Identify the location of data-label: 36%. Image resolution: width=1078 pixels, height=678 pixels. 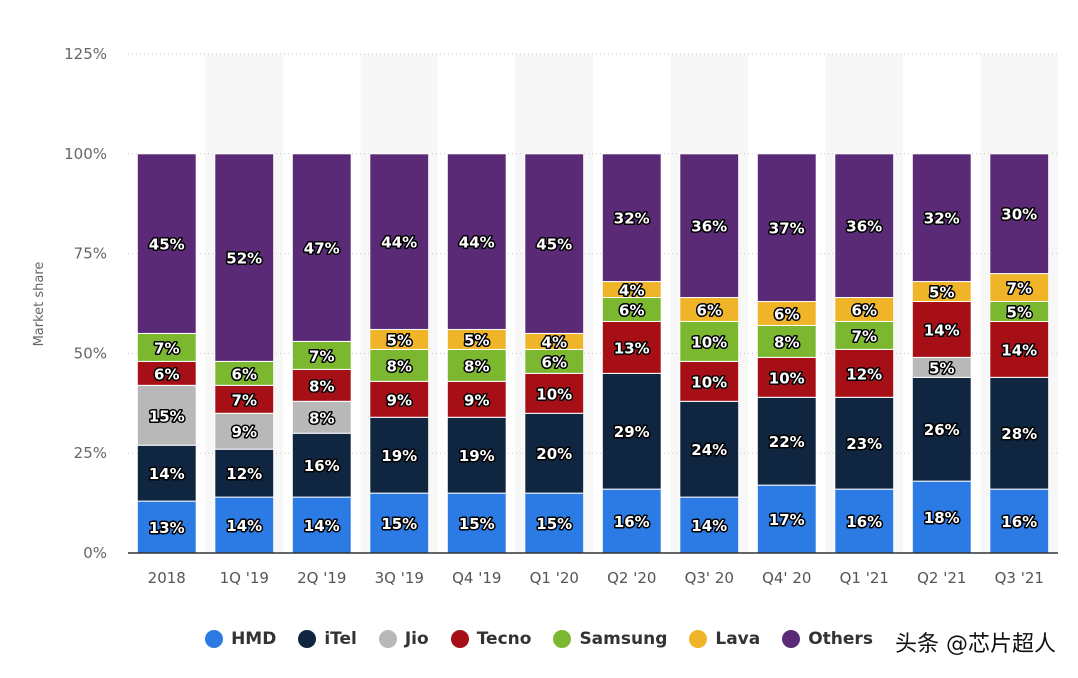
(709, 227).